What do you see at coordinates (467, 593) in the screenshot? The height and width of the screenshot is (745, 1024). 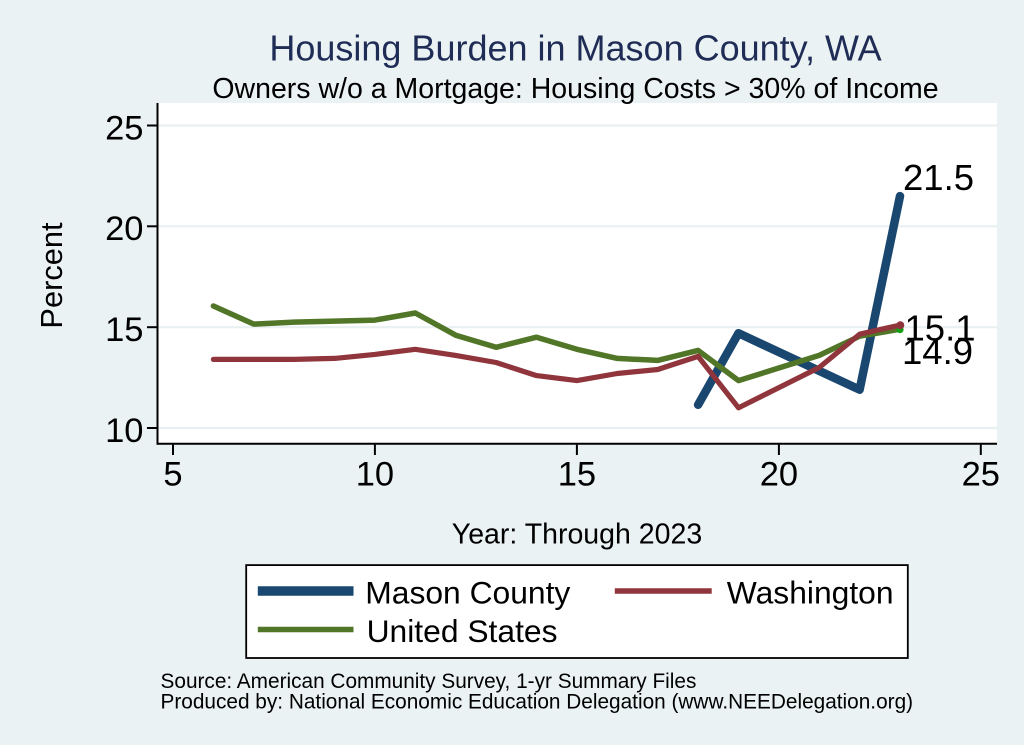 I see `svg-text: Mason County` at bounding box center [467, 593].